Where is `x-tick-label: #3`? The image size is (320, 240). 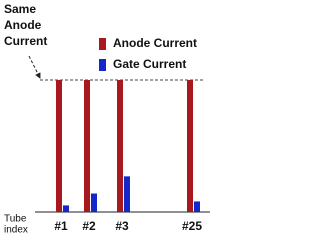 x-tick-label: #3 is located at coordinates (122, 226).